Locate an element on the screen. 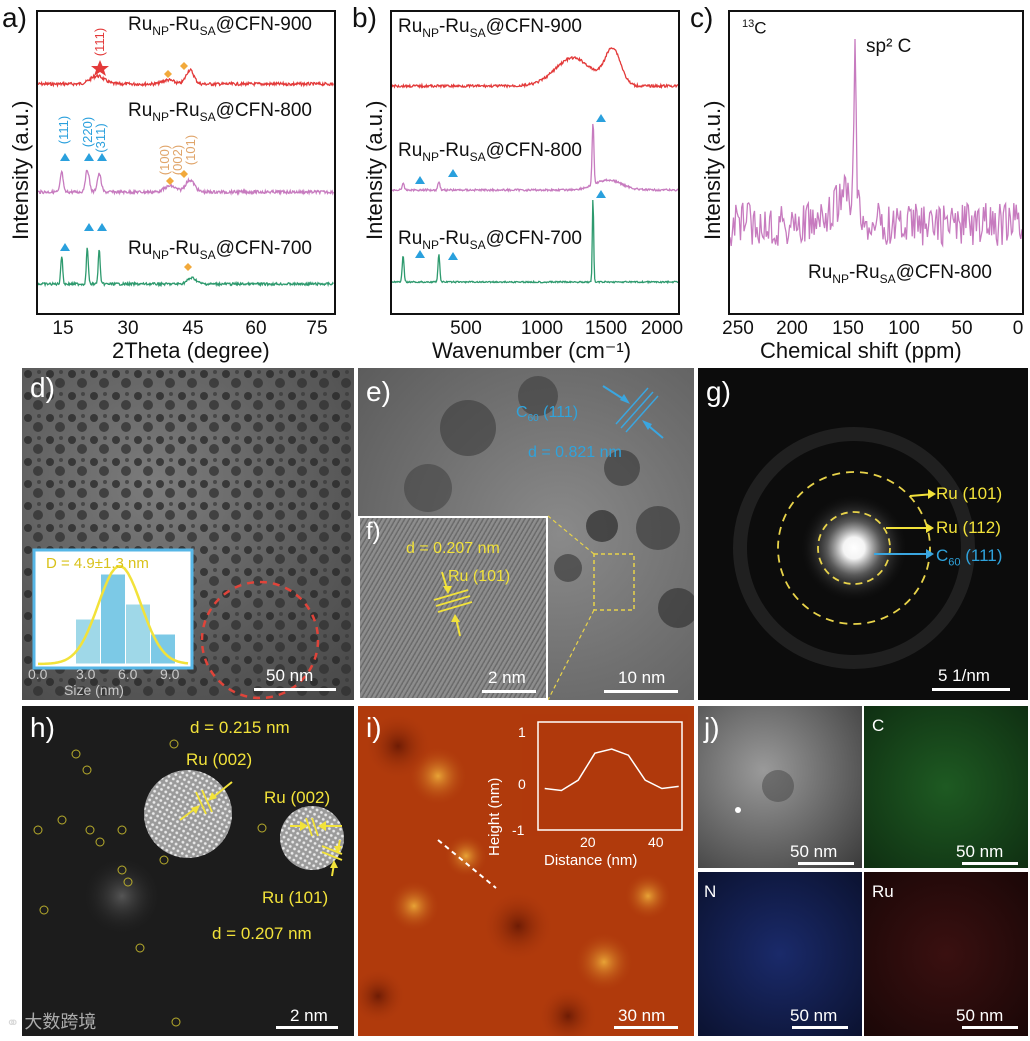 The width and height of the screenshot is (1030, 1041). tick-c-250: 250 is located at coordinates (738, 328).